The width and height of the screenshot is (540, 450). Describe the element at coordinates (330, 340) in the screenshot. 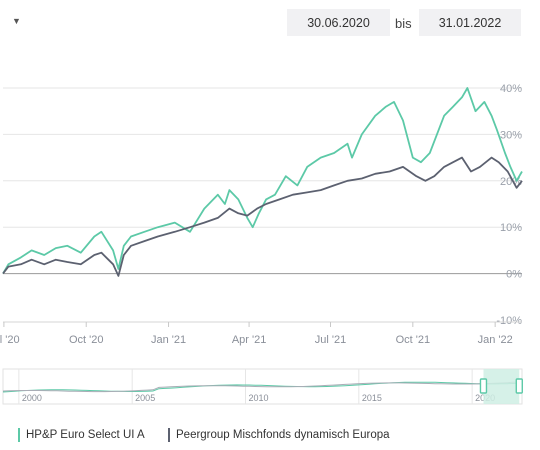

I see `x-tick-label: Jul '21` at that location.